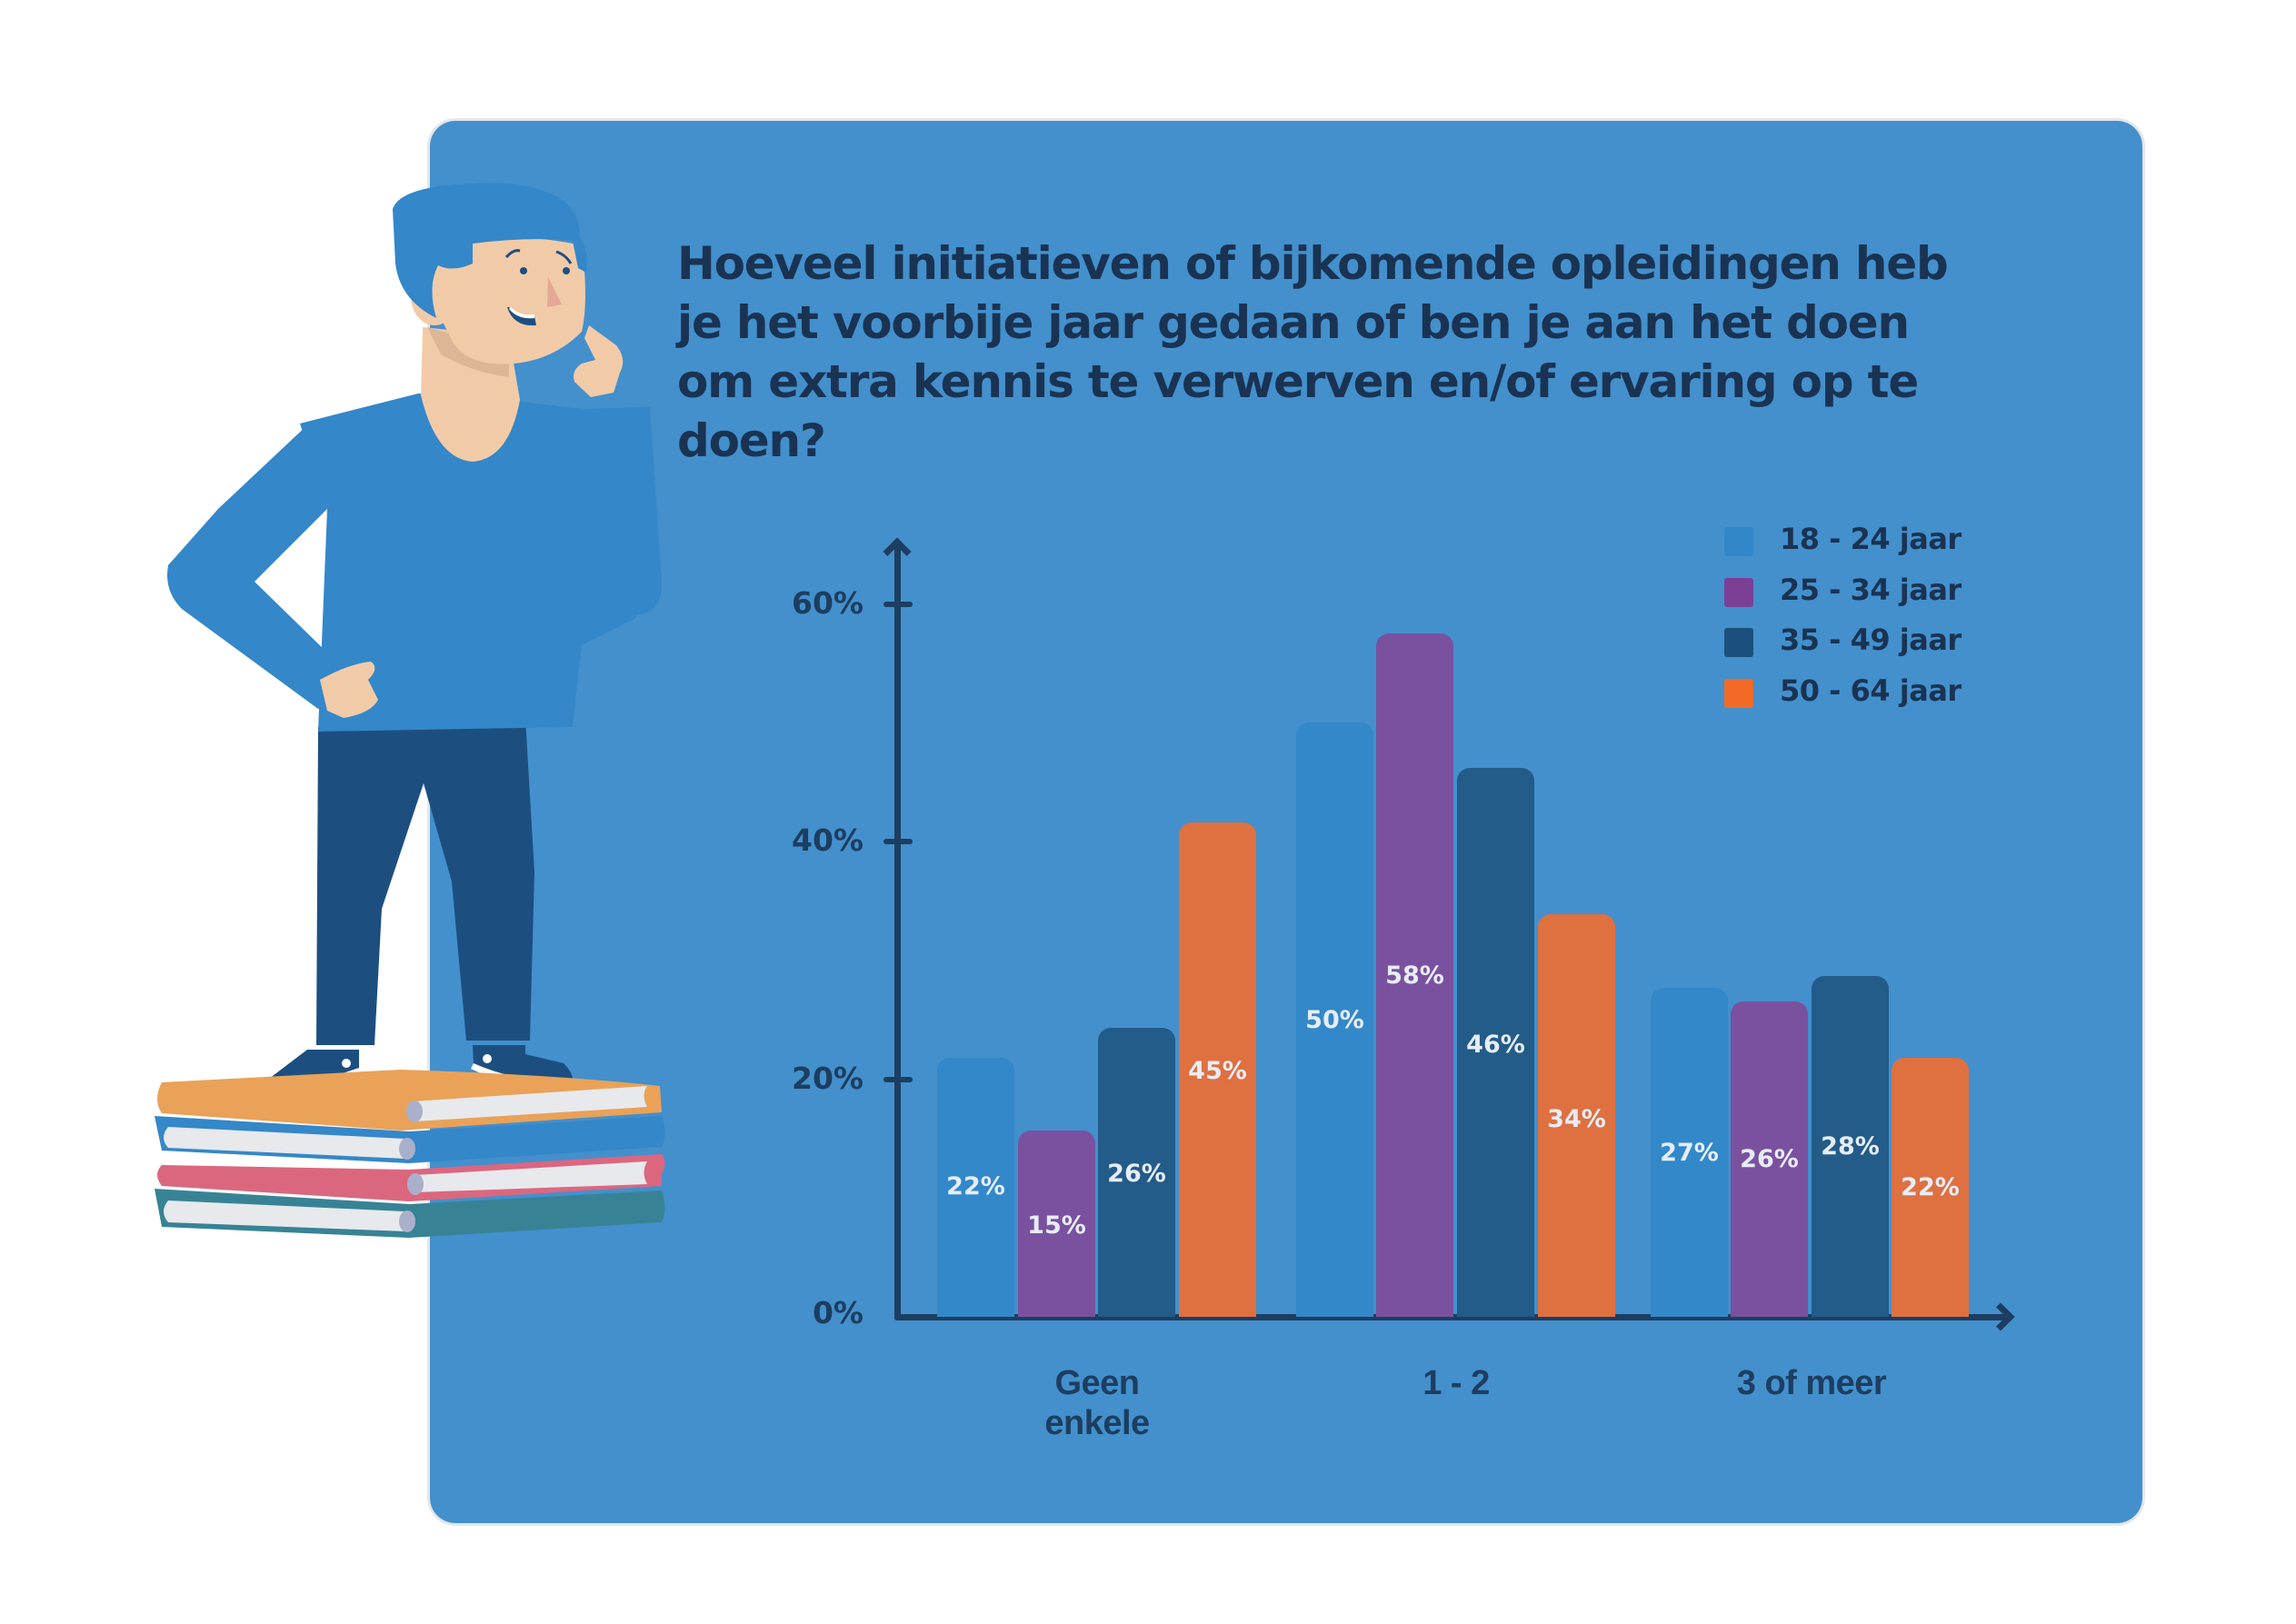  I want to click on bar-value-label: 34%, so click(1576, 1119).